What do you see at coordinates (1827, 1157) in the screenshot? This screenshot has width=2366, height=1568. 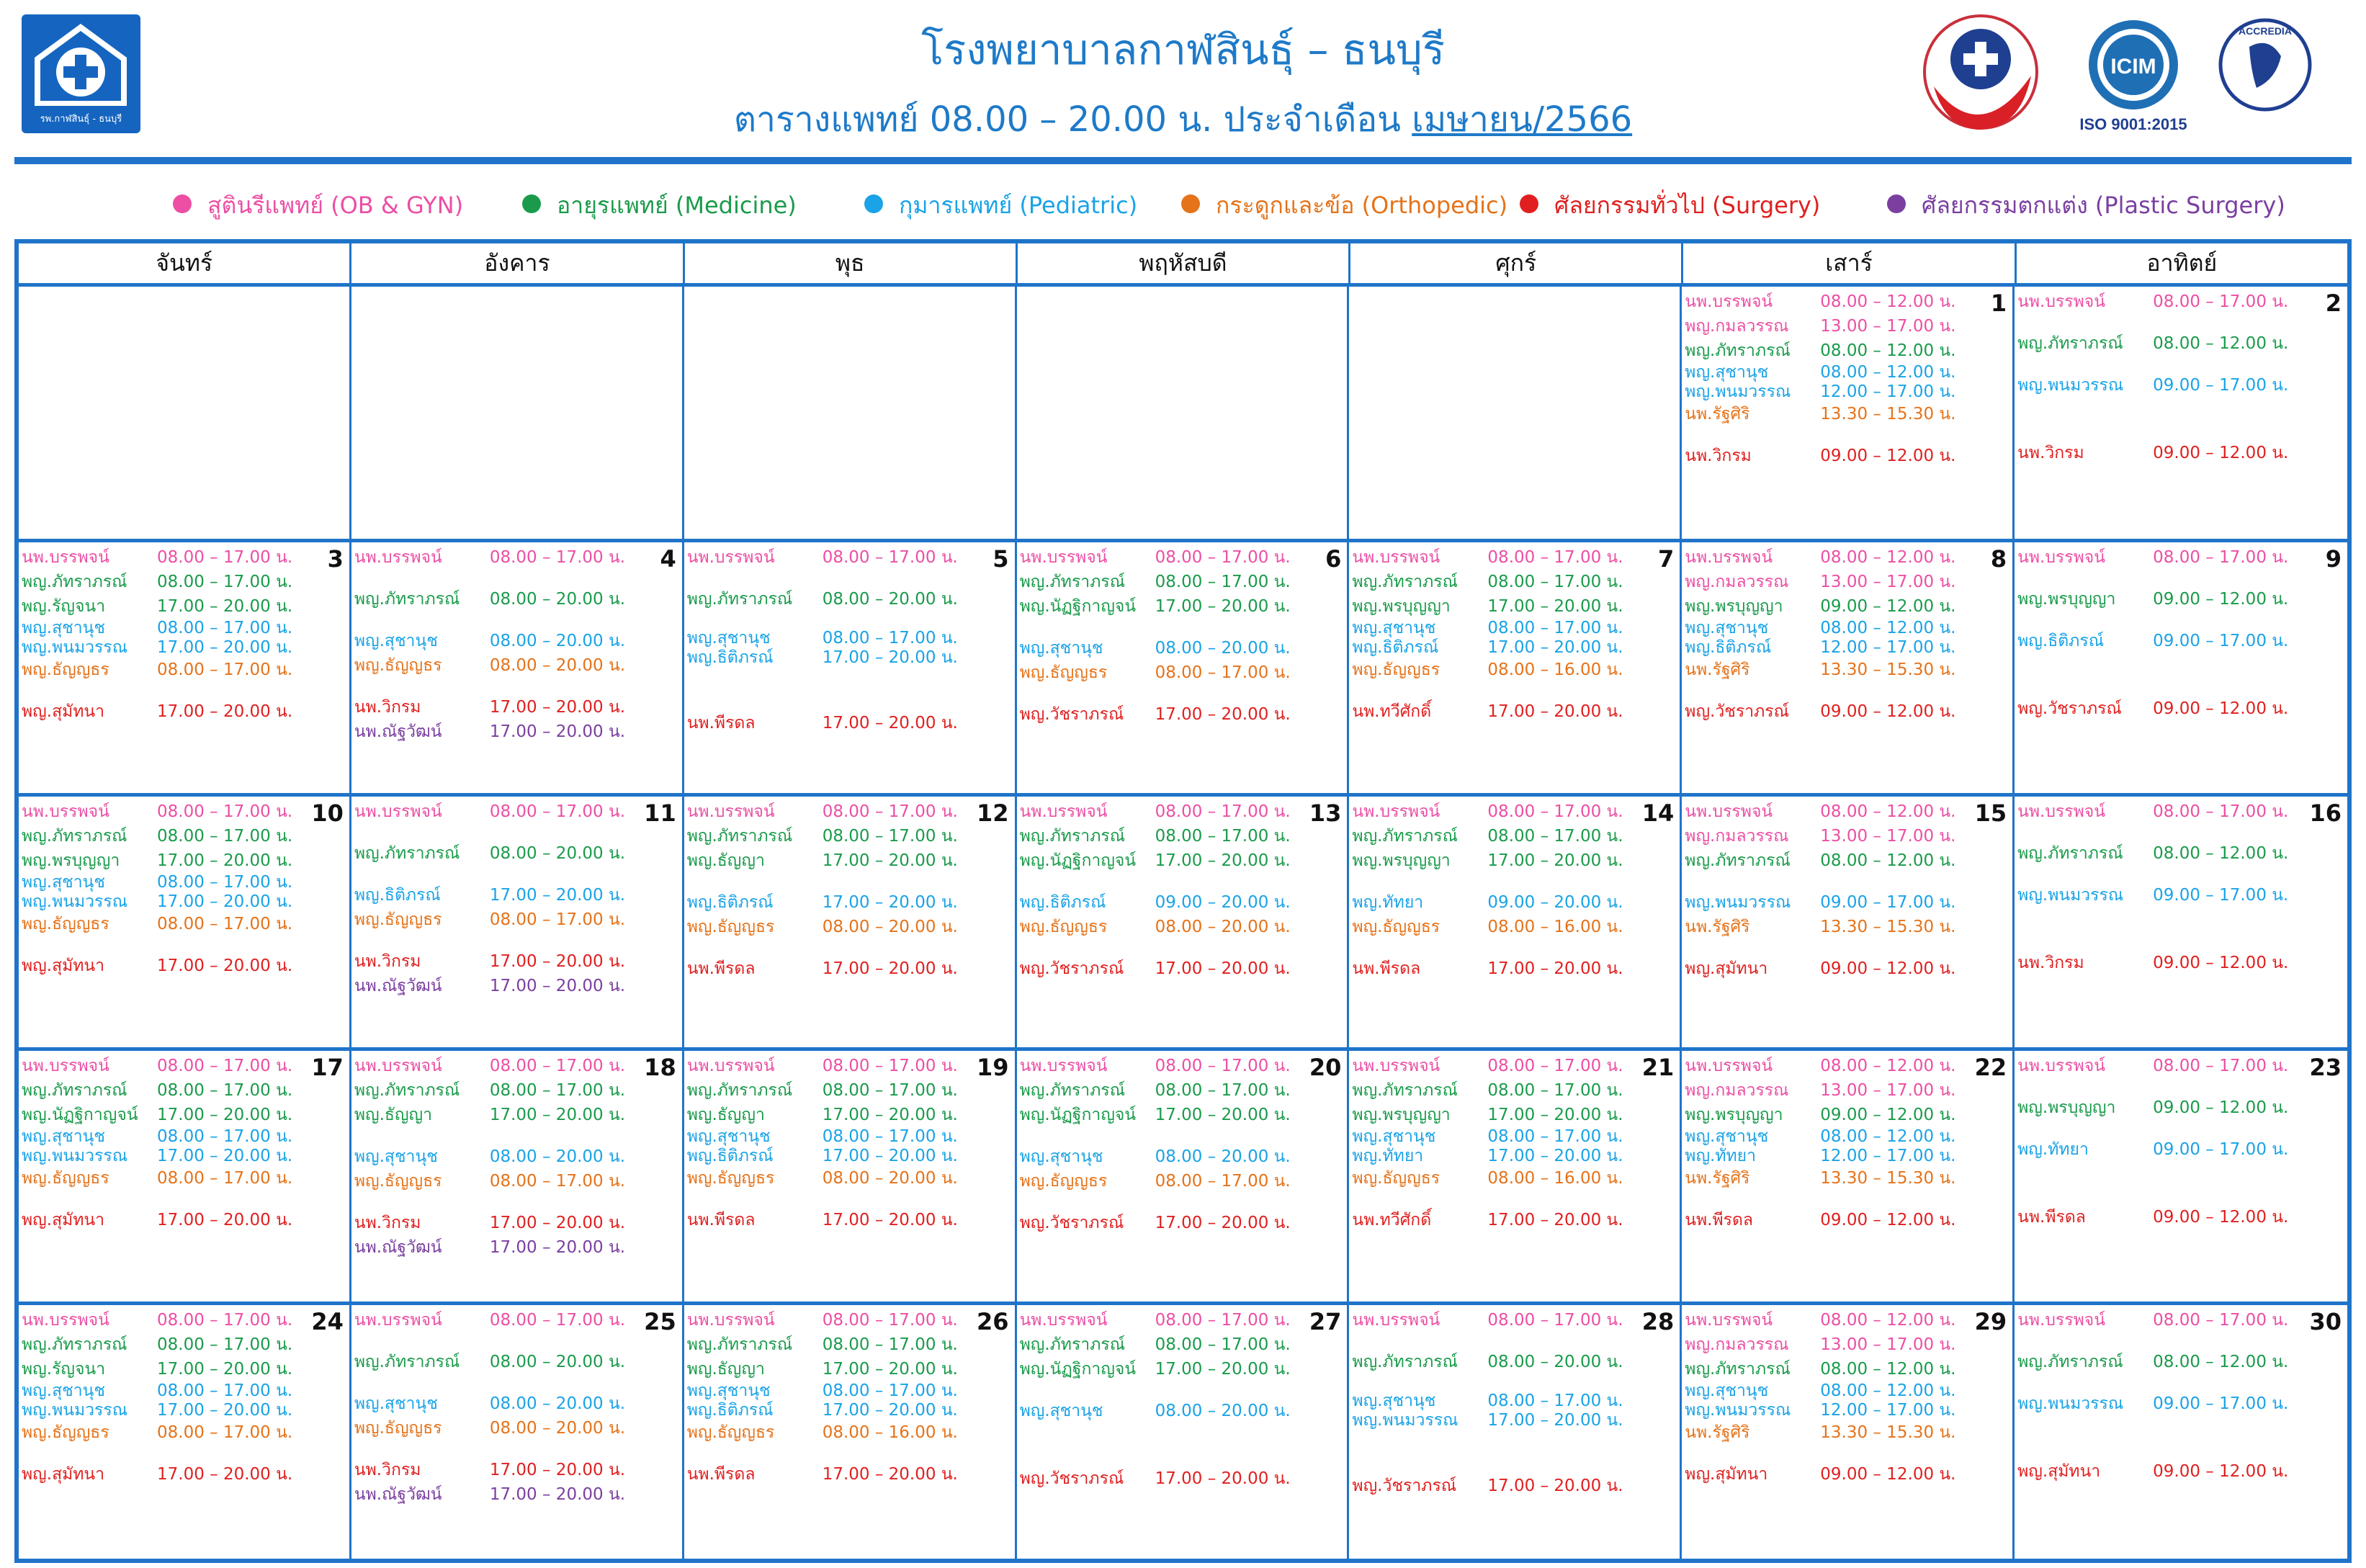 I see `shift-entry: พญ.ทัทยา 12.00 – 17.00 น.` at bounding box center [1827, 1157].